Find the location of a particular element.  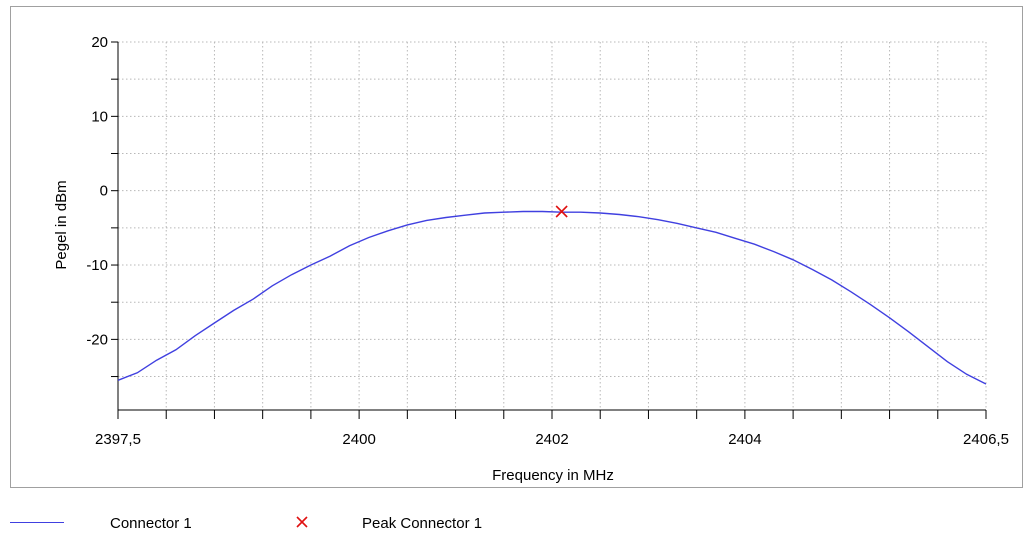

peak-marker-stroke is located at coordinates (561, 211).